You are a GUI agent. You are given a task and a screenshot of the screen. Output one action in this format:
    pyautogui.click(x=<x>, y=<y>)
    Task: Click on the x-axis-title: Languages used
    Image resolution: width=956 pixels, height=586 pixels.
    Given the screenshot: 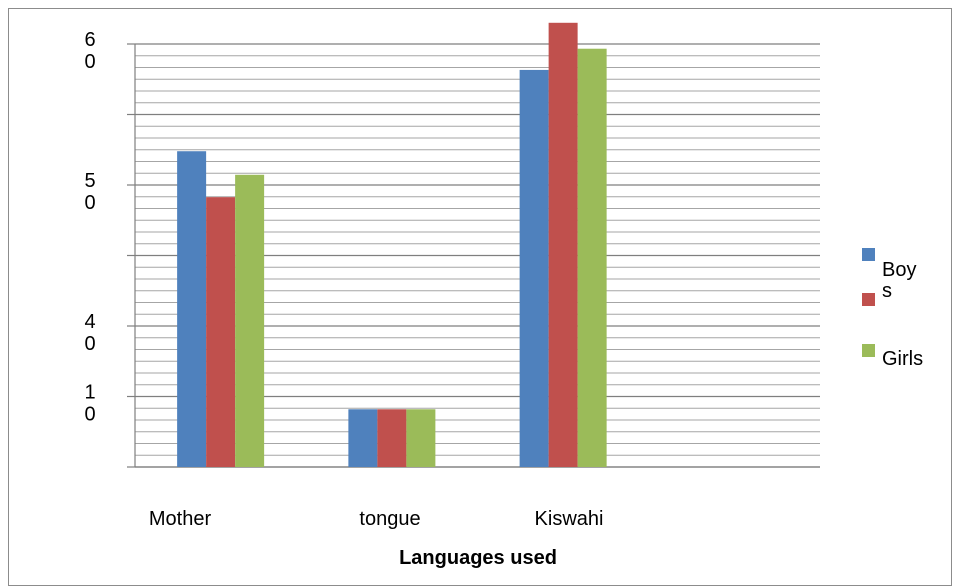 What is the action you would take?
    pyautogui.click(x=478, y=558)
    